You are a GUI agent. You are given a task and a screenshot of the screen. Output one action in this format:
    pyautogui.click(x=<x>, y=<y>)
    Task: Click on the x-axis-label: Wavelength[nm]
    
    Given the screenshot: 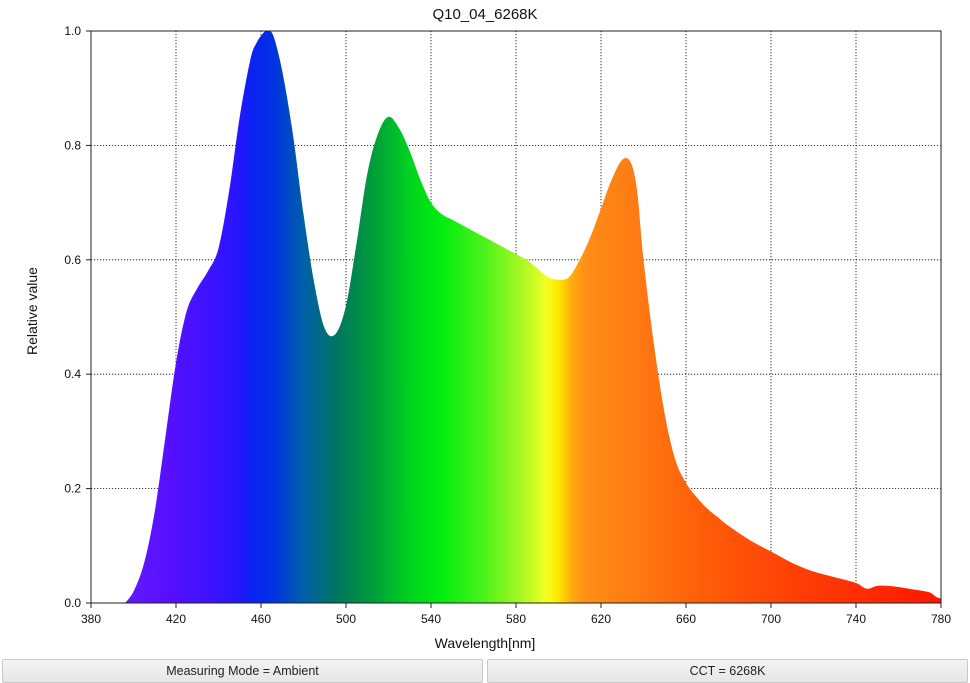 What is the action you would take?
    pyautogui.click(x=485, y=643)
    